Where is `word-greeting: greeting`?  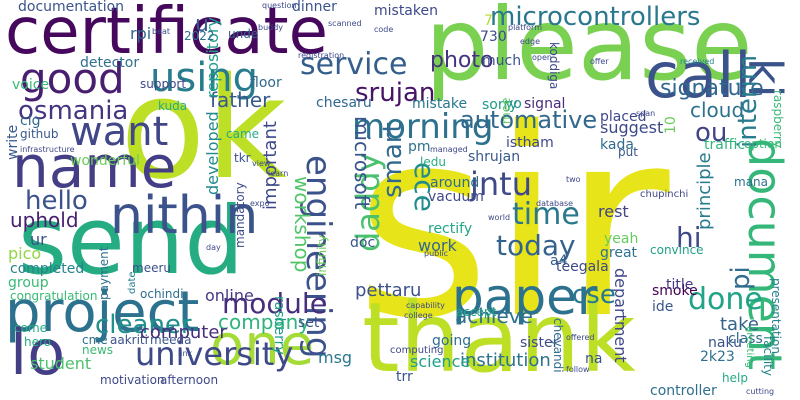
word-greeting: greeting is located at coordinates (749, 347).